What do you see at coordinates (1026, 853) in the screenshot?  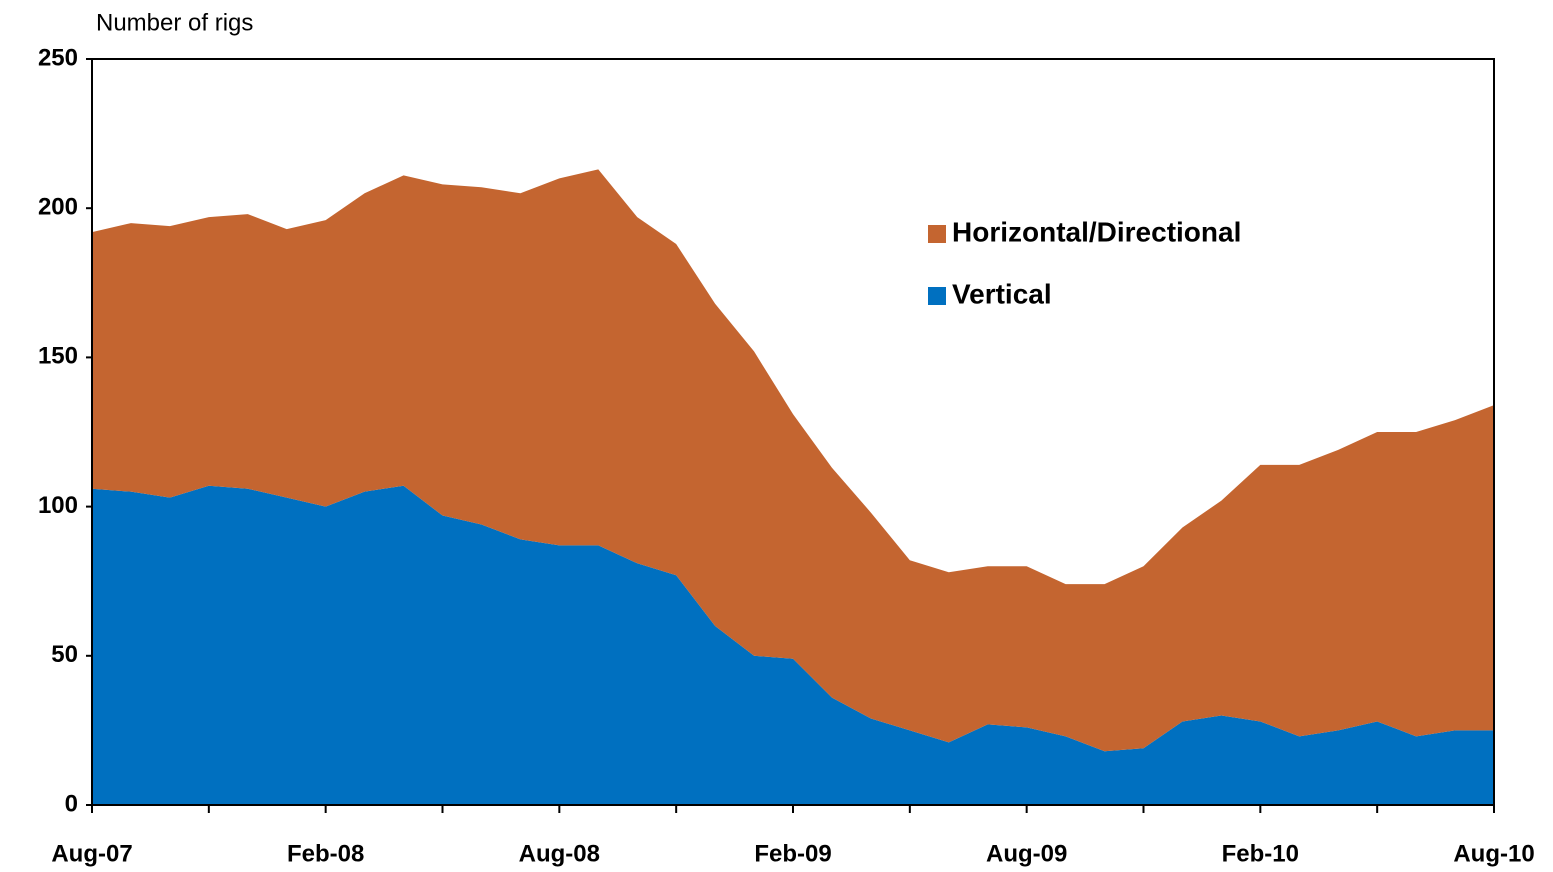 I see `x-tick-label: Aug-09` at bounding box center [1026, 853].